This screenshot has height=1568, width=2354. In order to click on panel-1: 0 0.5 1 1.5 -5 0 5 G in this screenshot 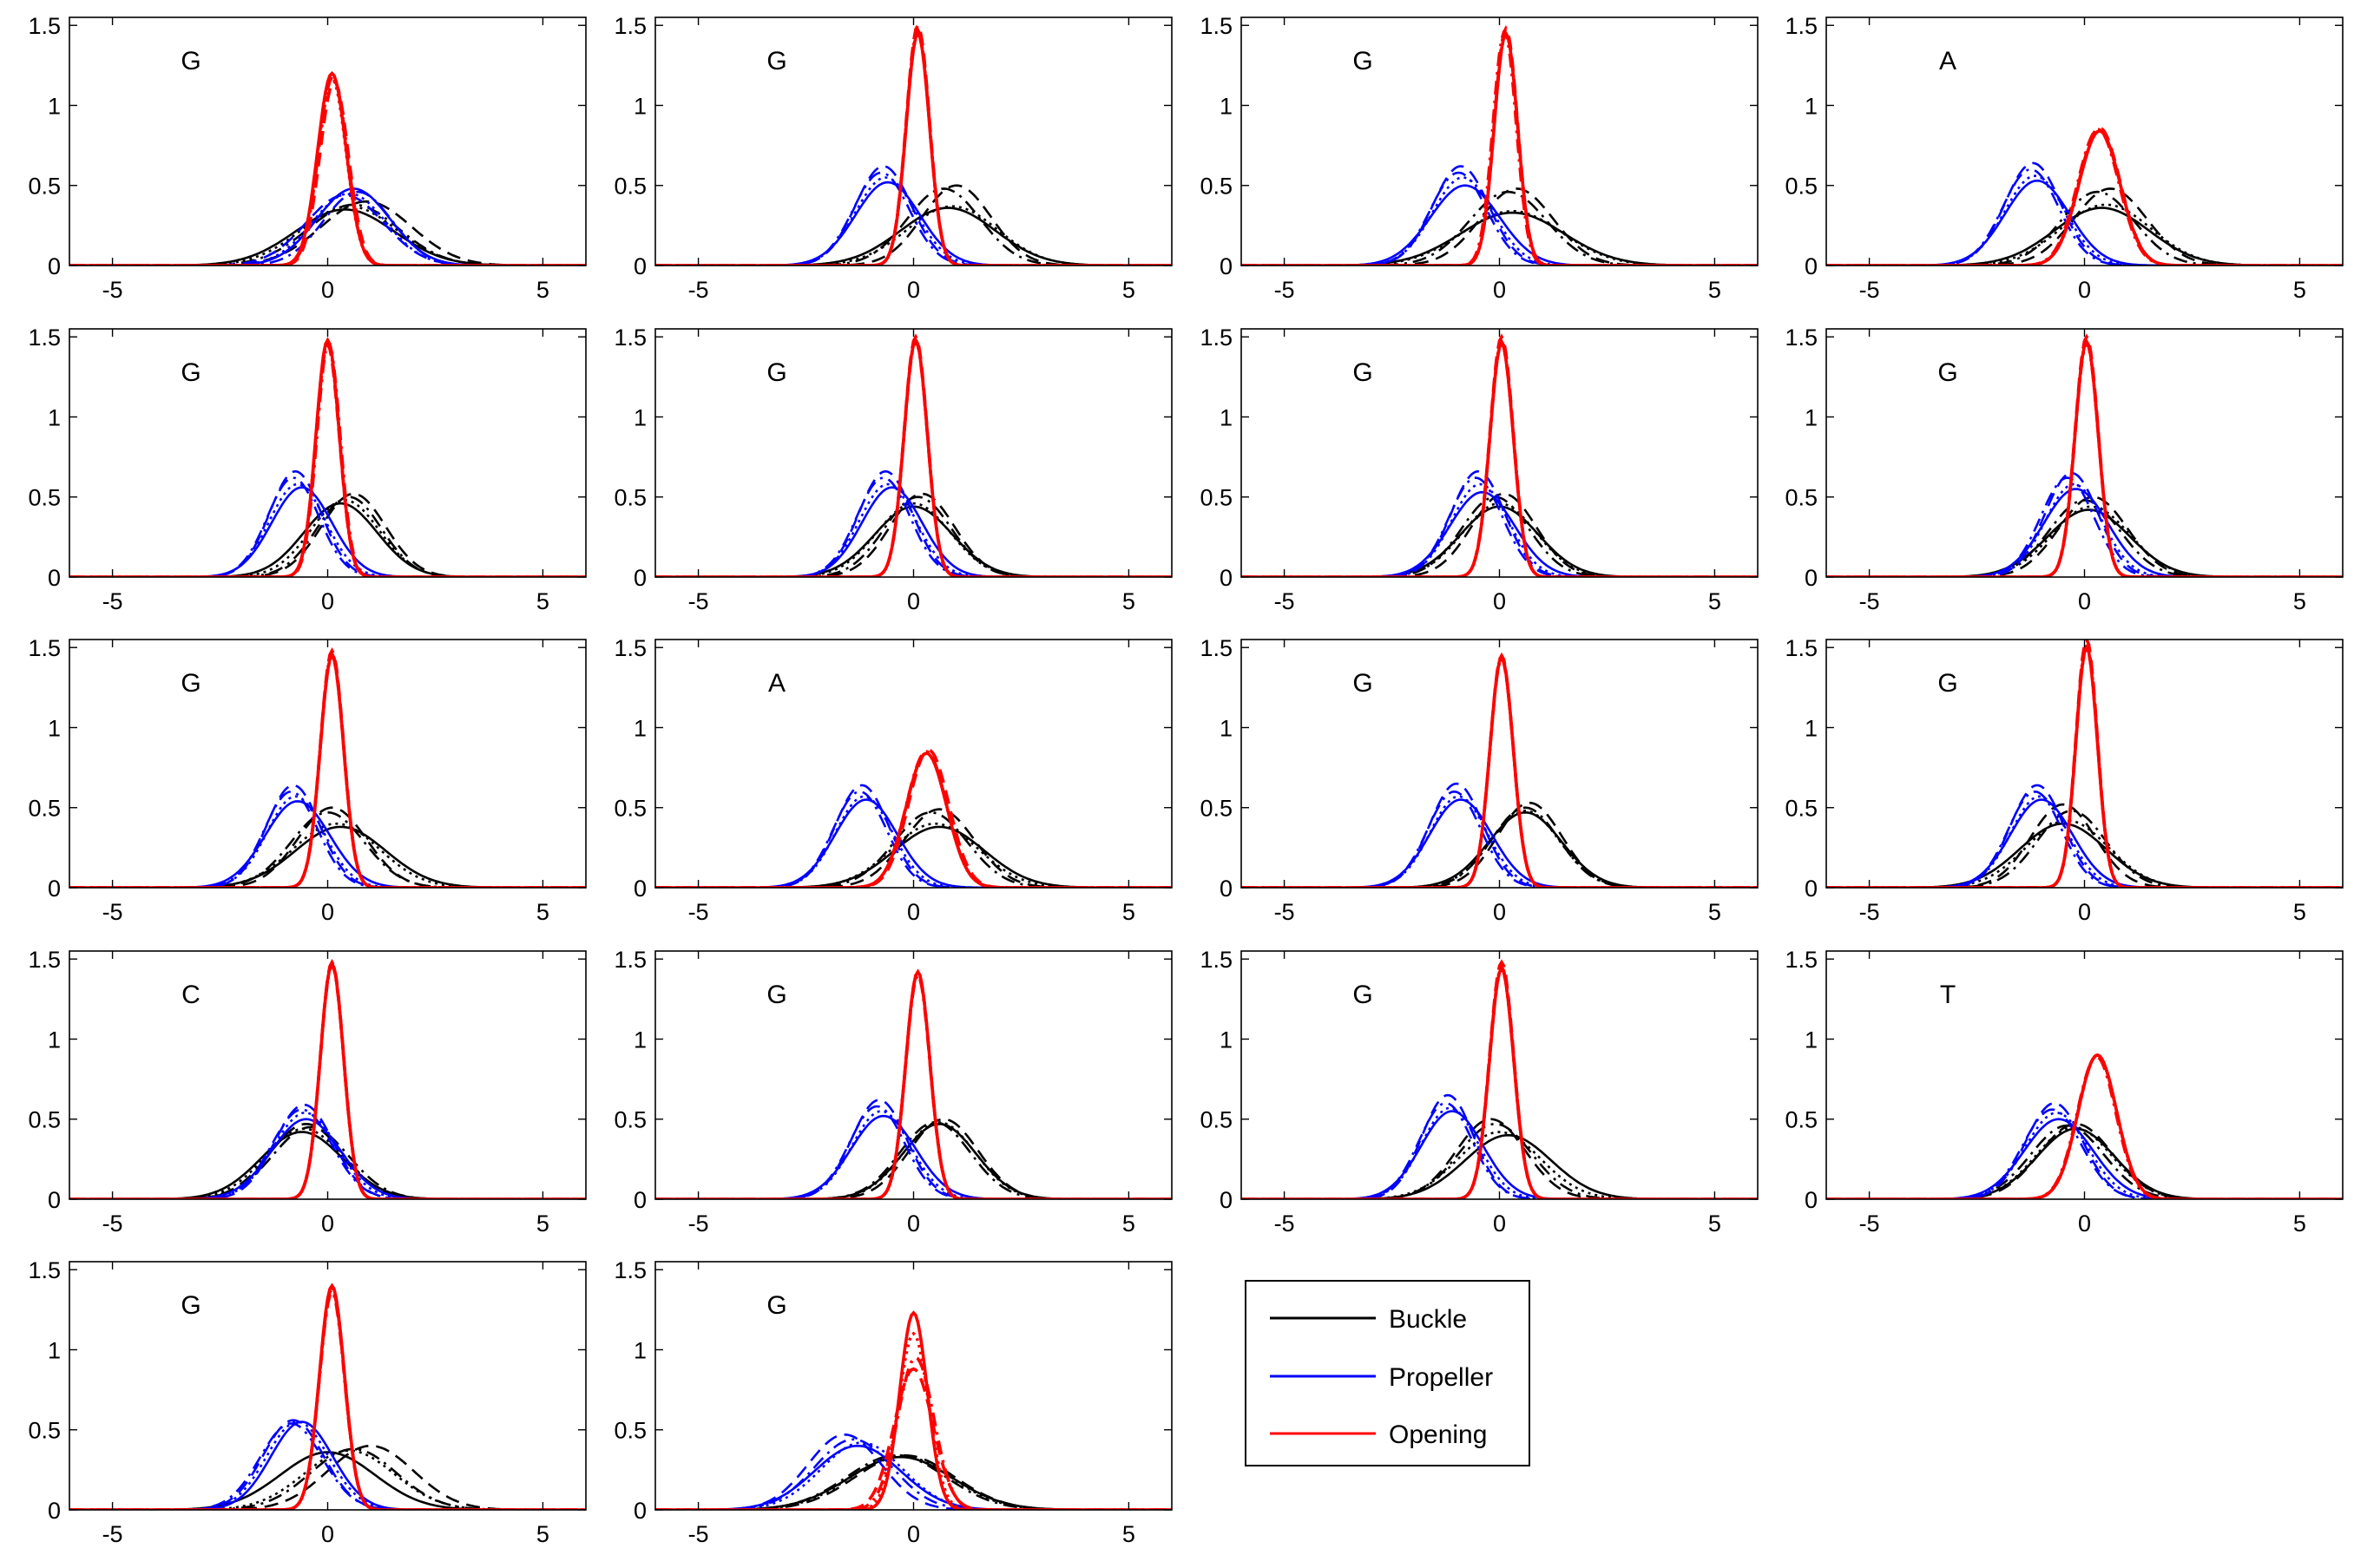, I will do `click(307, 158)`.